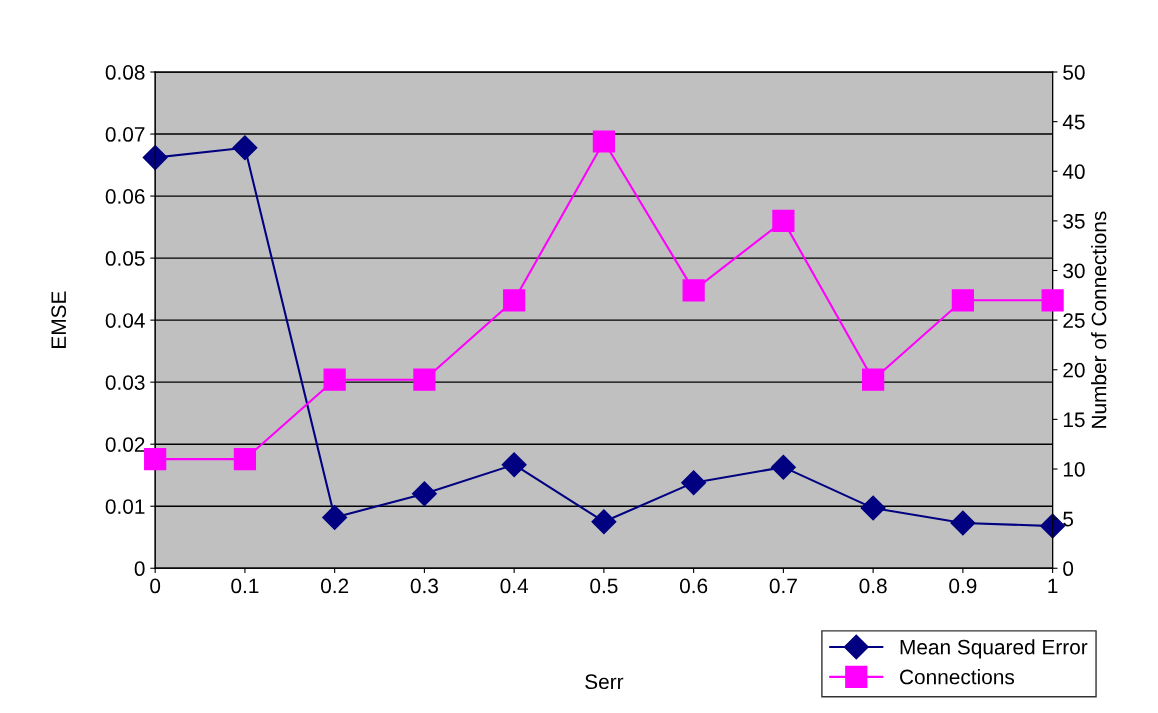 The width and height of the screenshot is (1158, 713). What do you see at coordinates (873, 586) in the screenshot?
I see `x-tick-label: 0.8` at bounding box center [873, 586].